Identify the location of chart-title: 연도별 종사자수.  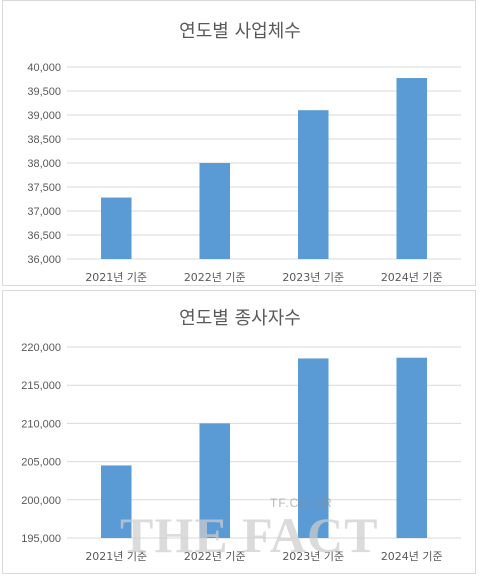
(240, 318).